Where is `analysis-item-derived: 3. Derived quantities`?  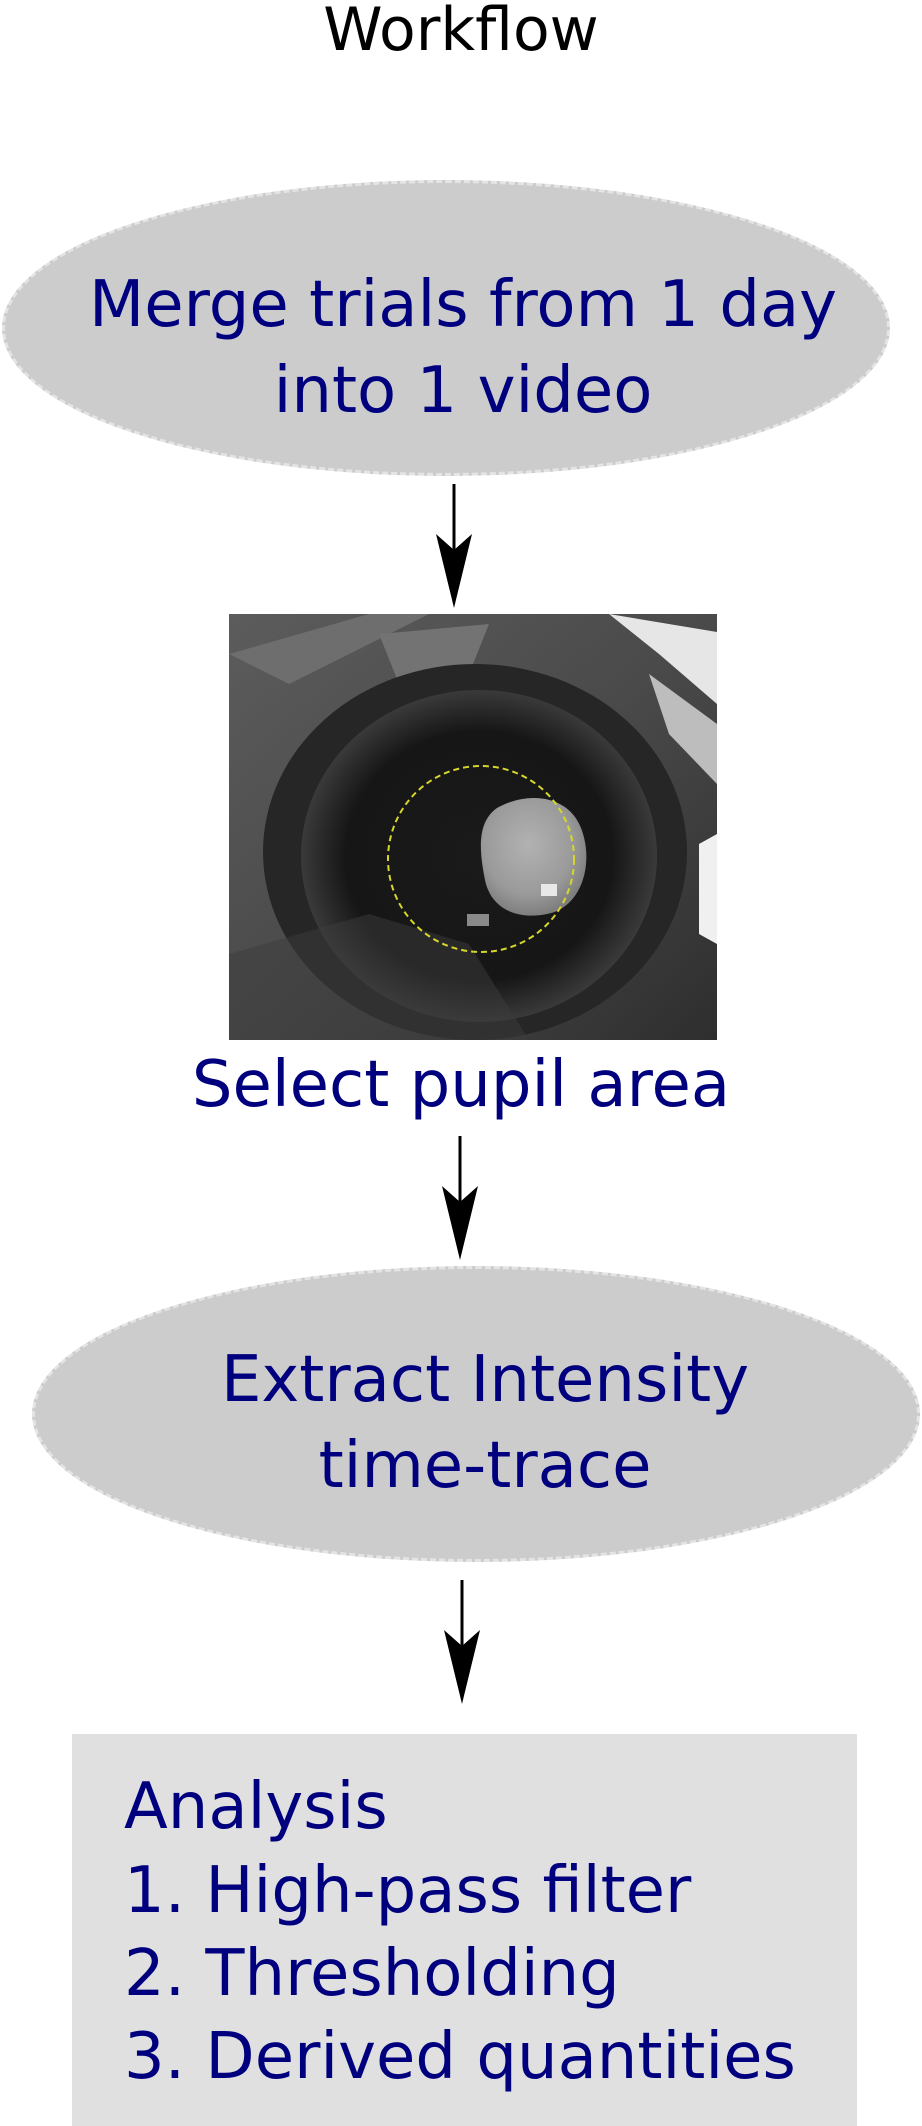
analysis-item-derived: 3. Derived quantities is located at coordinates (460, 2057).